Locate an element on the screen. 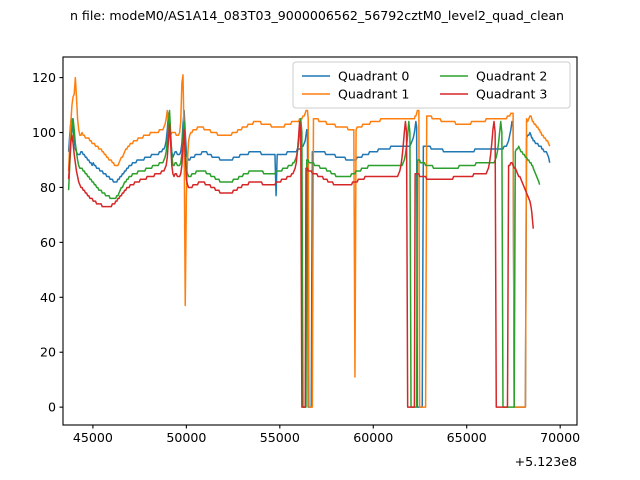 This screenshot has height=480, width=640. x-tick-label: 45000 is located at coordinates (93, 437).